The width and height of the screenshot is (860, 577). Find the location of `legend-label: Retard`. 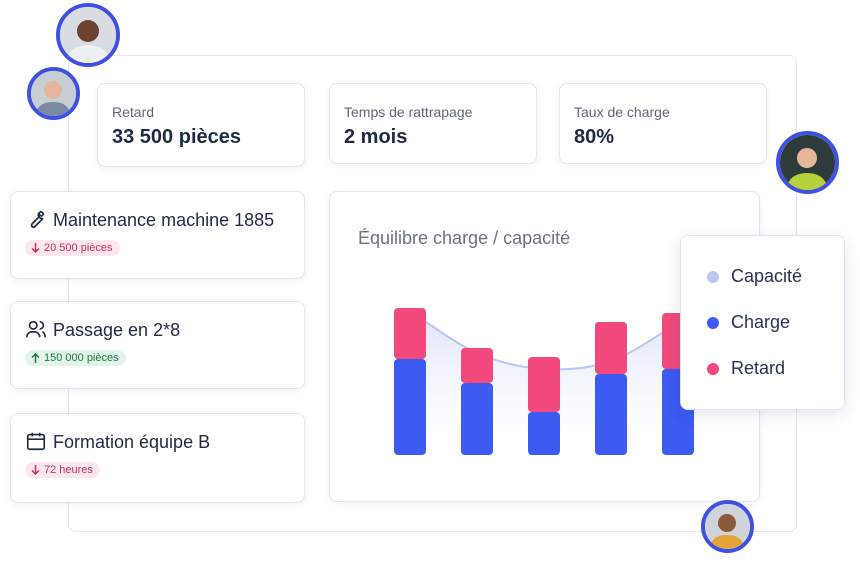

legend-label: Retard is located at coordinates (758, 368).